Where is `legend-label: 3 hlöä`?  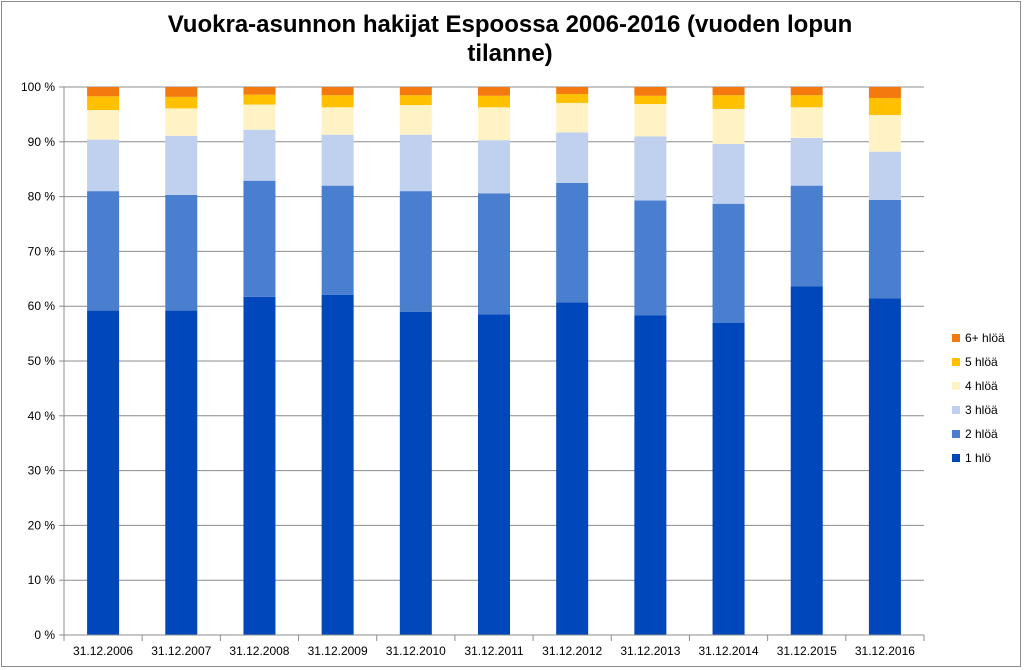
legend-label: 3 hlöä is located at coordinates (981, 410).